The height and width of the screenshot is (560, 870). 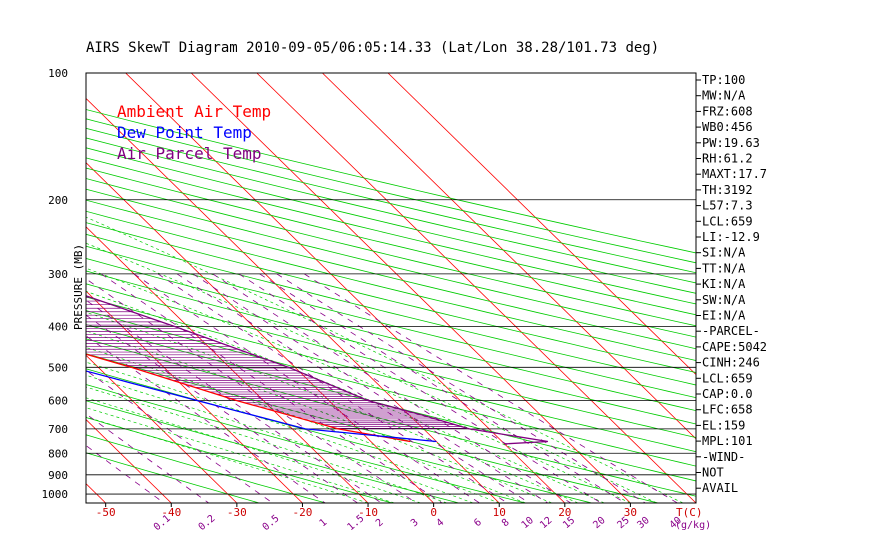 I want to click on stability-index-label: -PARCEL-, so click(x=731, y=331).